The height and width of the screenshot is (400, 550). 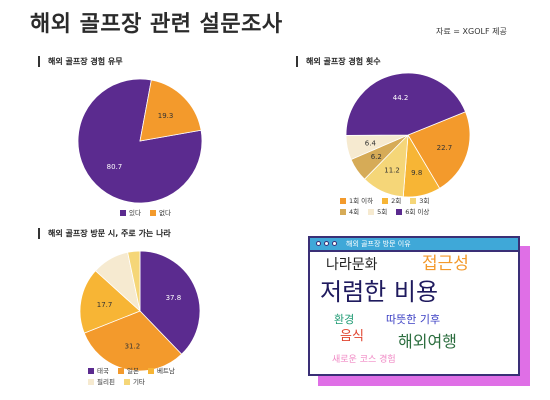 I want to click on pie-value-label: 19.3, so click(x=166, y=116).